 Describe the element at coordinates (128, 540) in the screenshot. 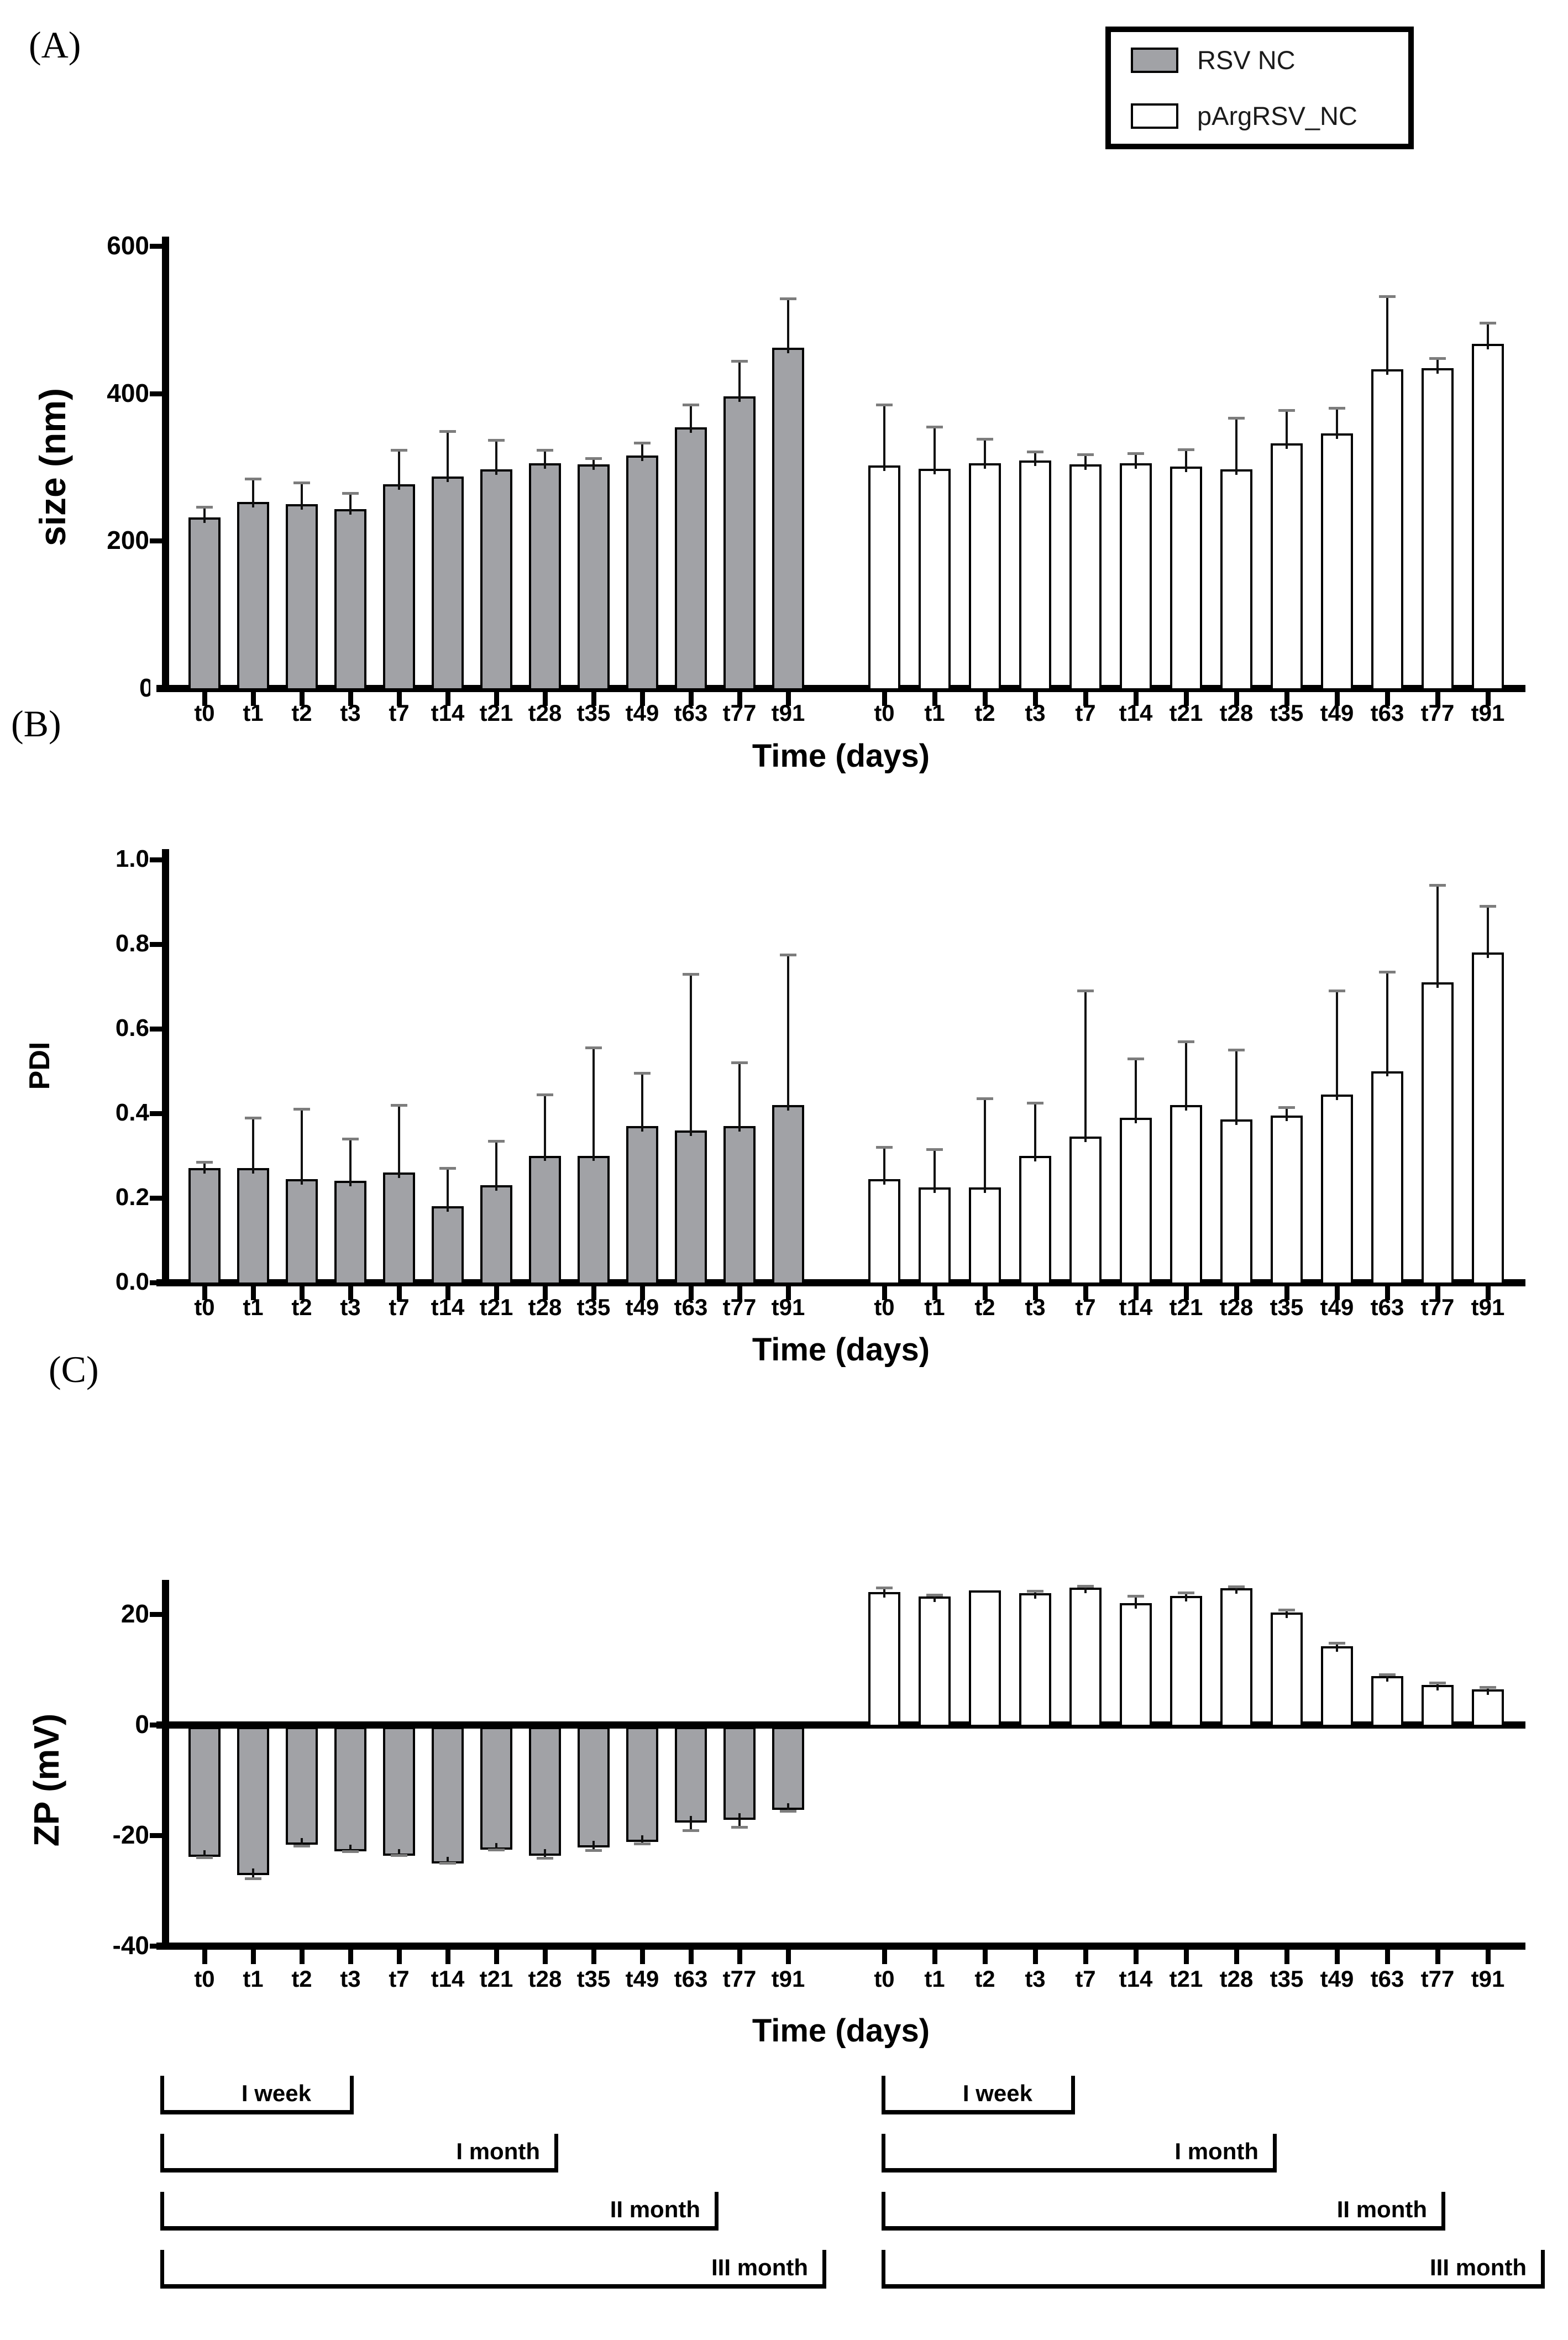

I see `y-tick-label: 200` at that location.